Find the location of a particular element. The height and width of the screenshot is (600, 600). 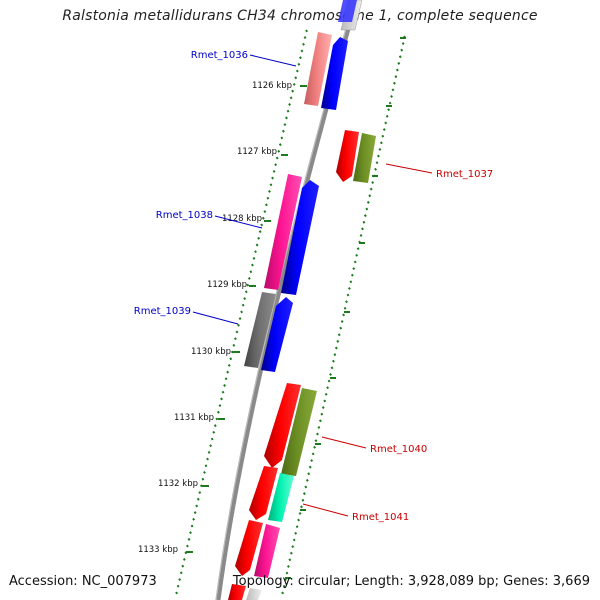

cds-pink is located at coordinates (267, 551).